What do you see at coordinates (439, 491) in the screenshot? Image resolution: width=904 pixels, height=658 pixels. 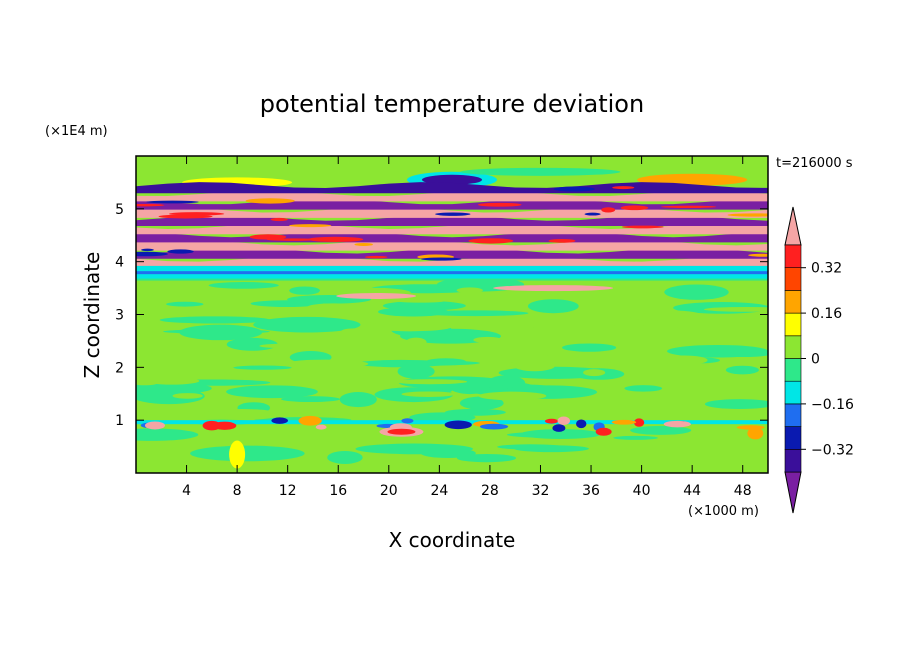 I see `x-tick-label: 24` at bounding box center [439, 491].